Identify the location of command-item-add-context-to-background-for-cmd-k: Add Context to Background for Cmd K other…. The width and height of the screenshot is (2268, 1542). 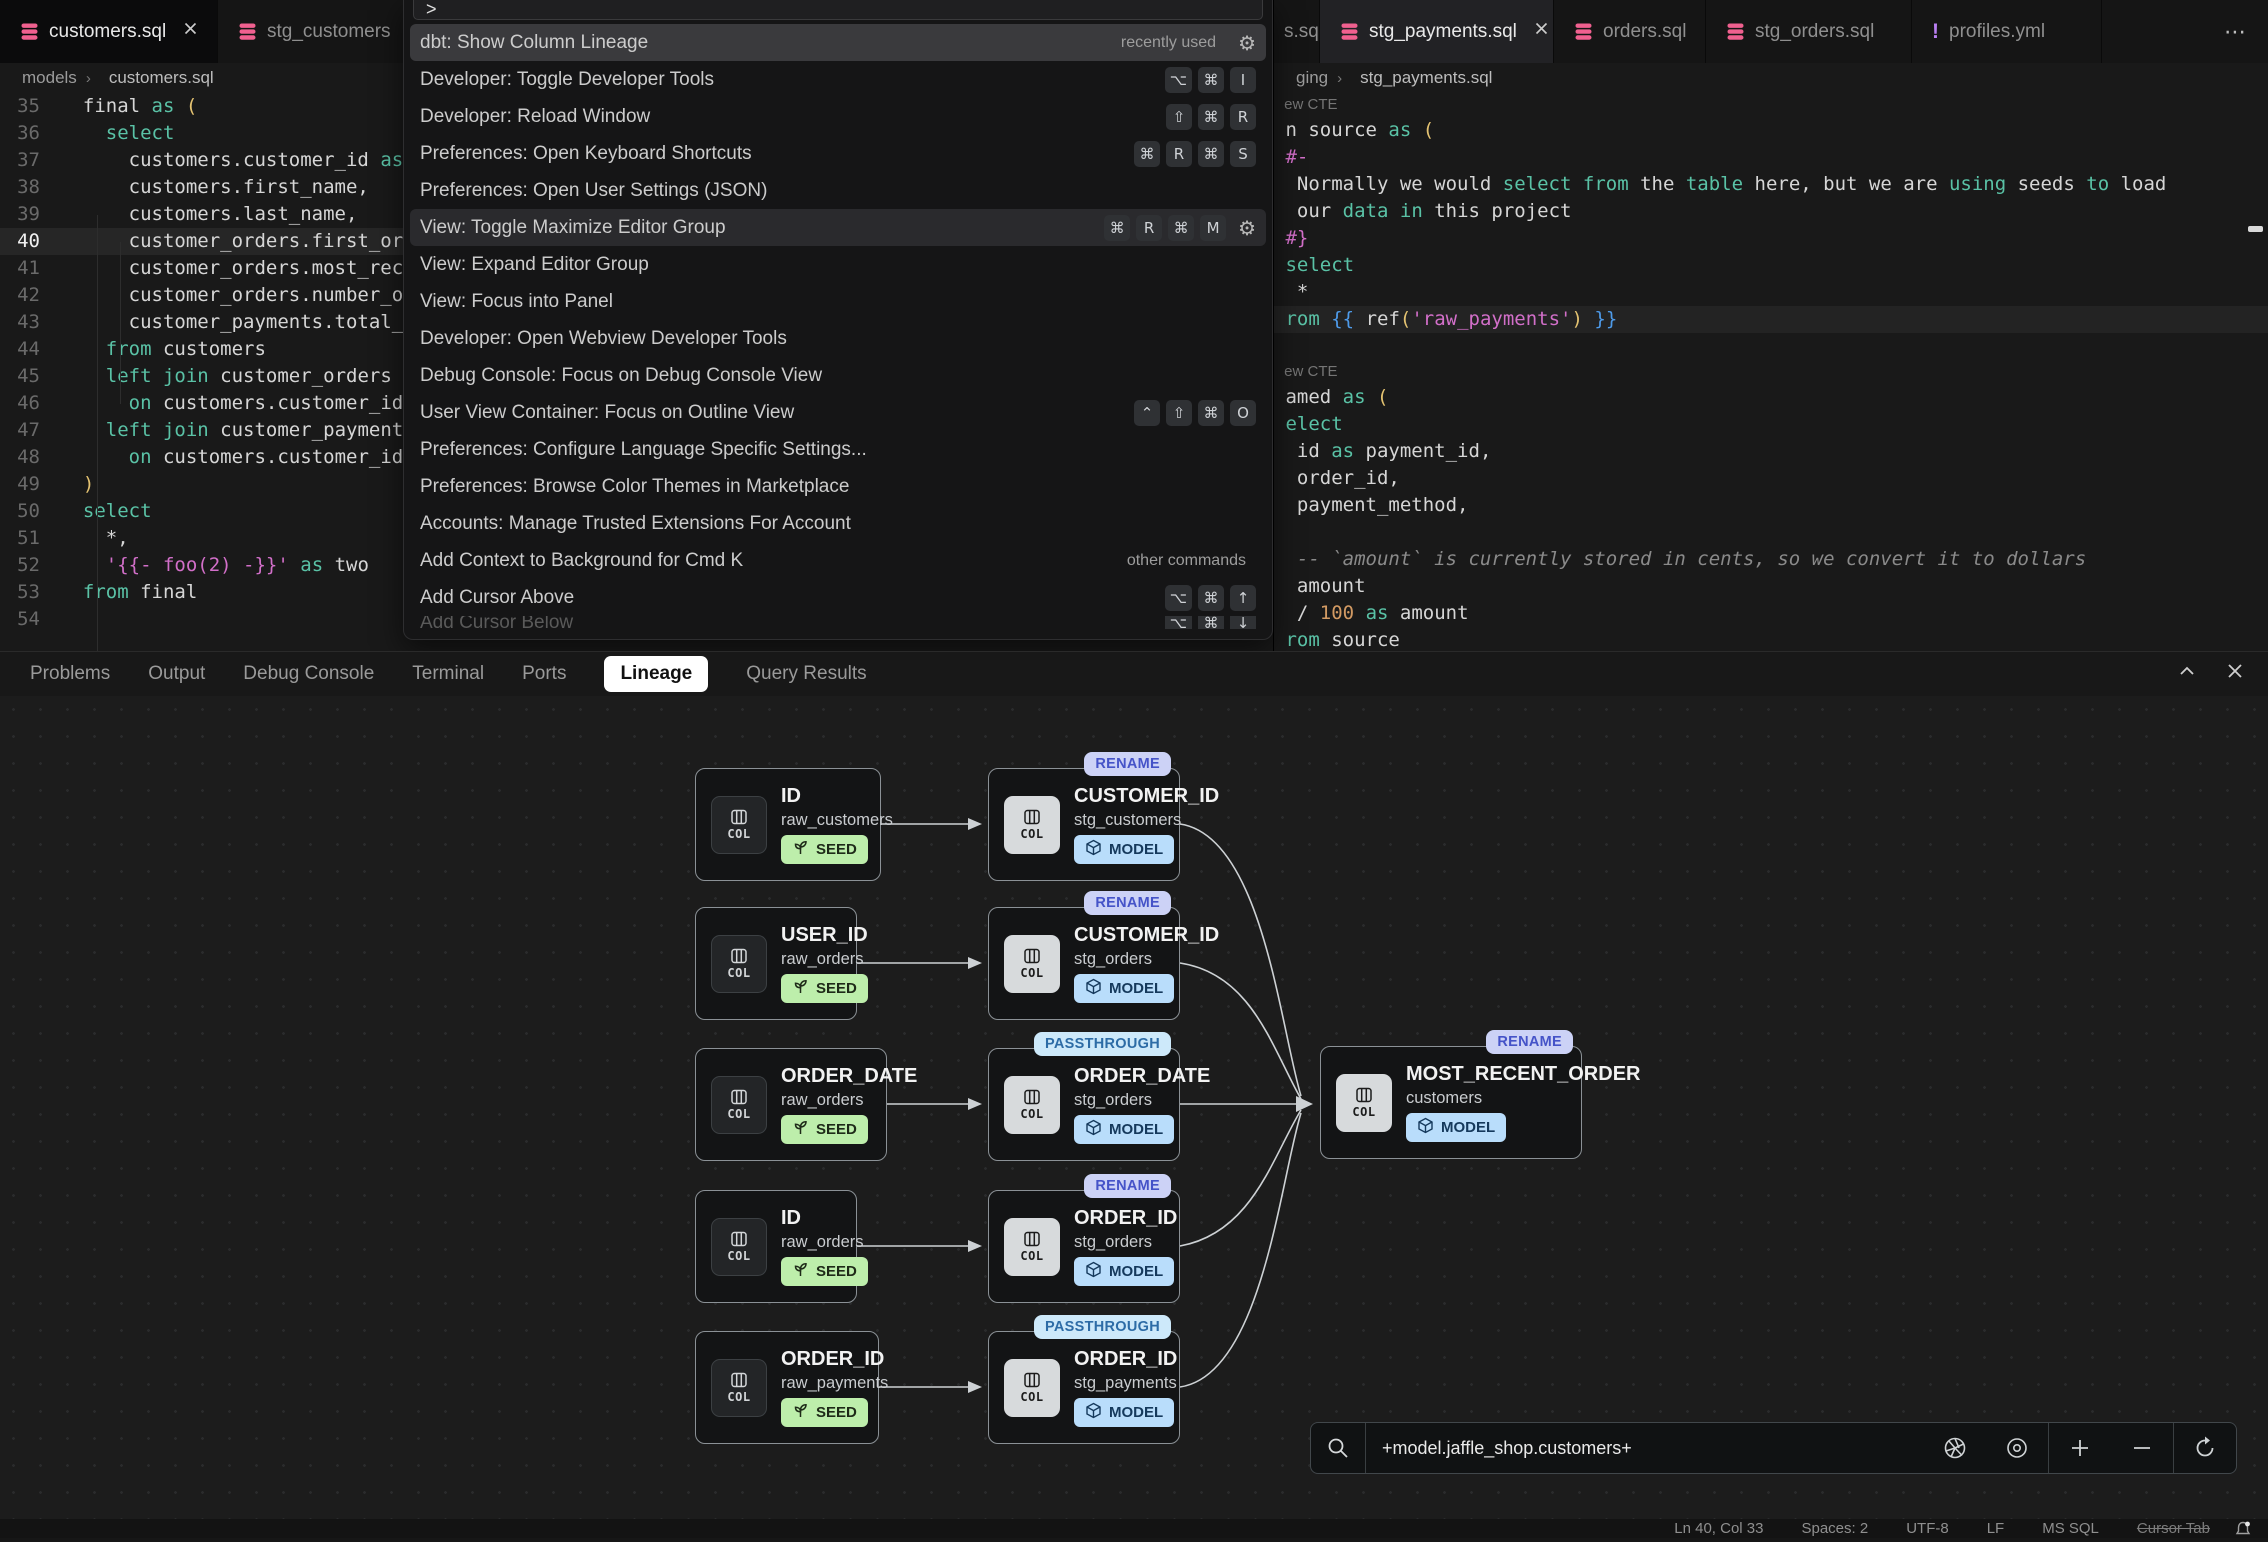
(838, 560).